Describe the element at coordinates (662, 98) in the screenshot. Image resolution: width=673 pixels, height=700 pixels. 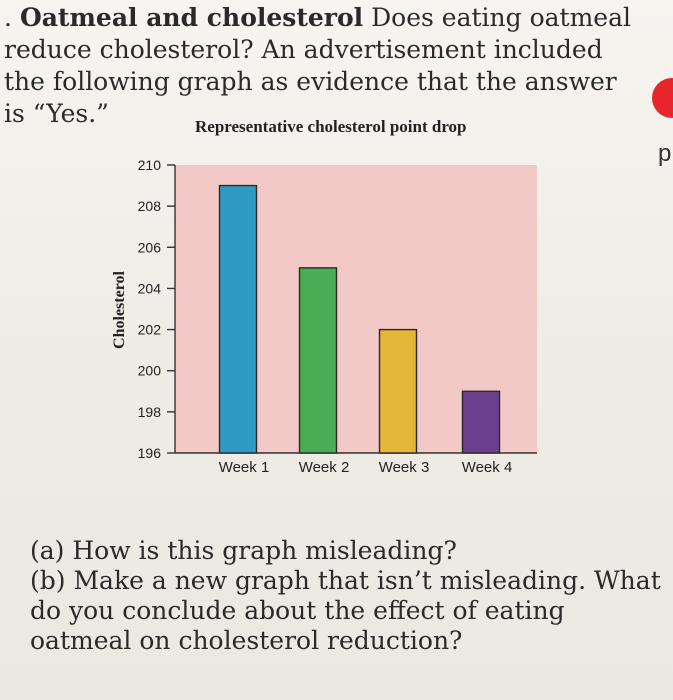
I see `red-page-tab` at that location.